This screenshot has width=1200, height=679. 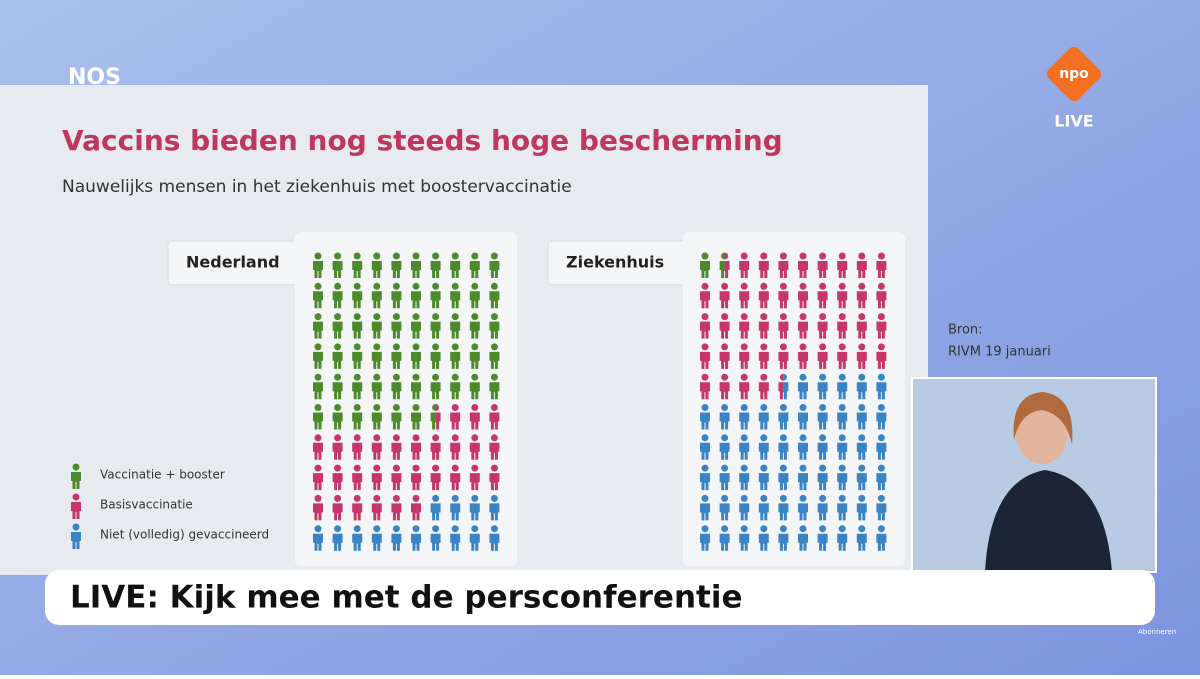 I want to click on panel-label: Ziekenhuis, so click(x=615, y=262).